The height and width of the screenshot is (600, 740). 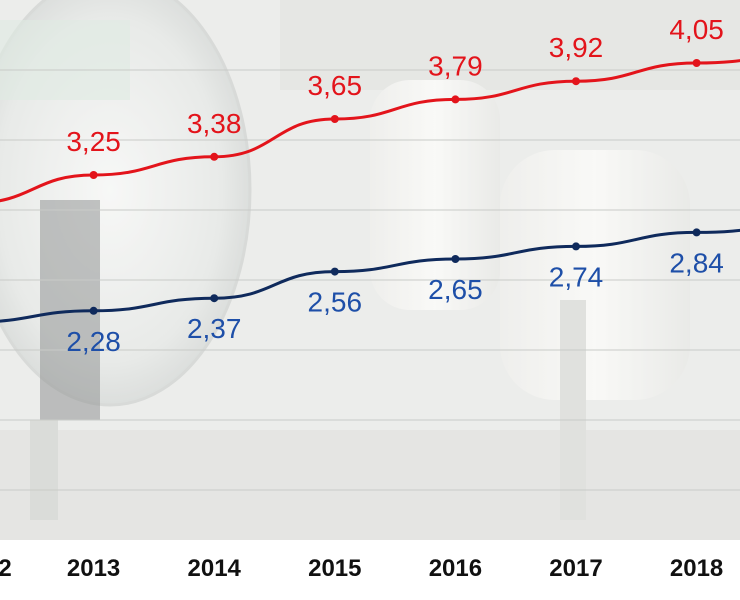 What do you see at coordinates (335, 85) in the screenshot?
I see `data-label: 3,65` at bounding box center [335, 85].